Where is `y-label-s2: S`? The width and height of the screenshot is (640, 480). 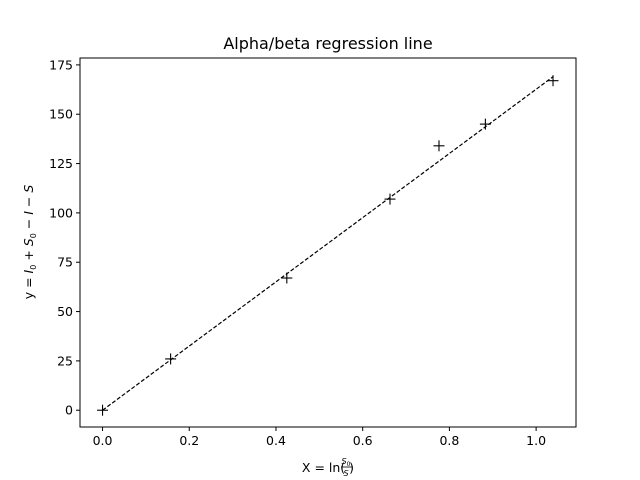 y-label-s2: S is located at coordinates (28, 189).